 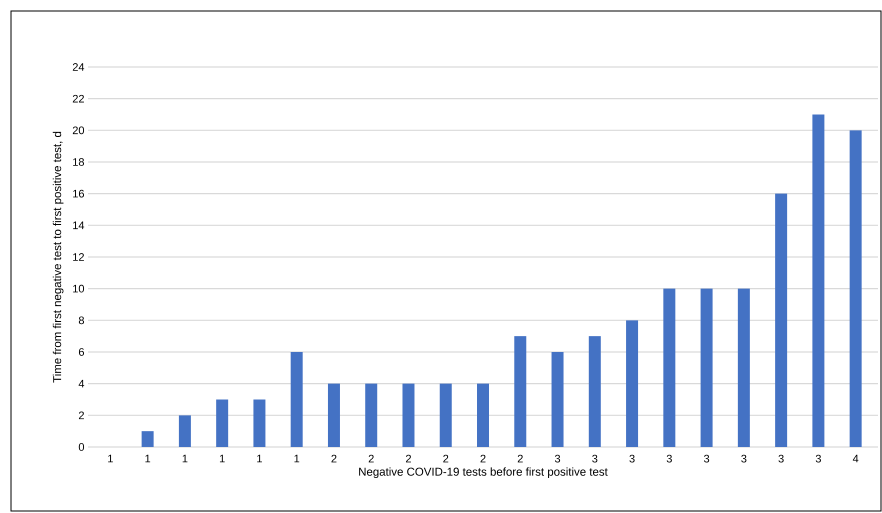 I want to click on y-tick-label: 16, so click(x=78, y=194).